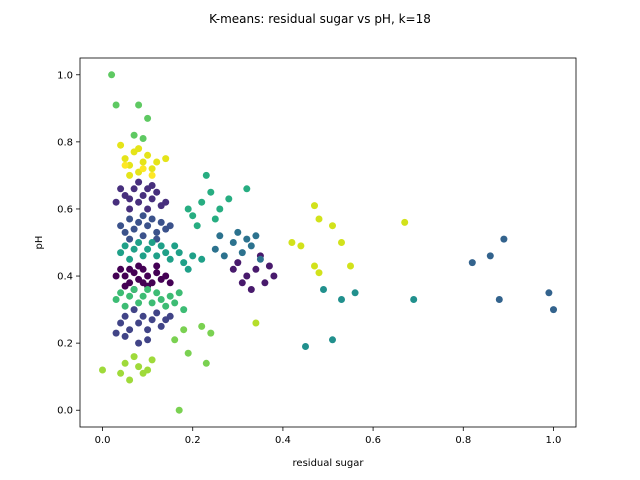  I want to click on y-tick-label: 0.2, so click(65, 344).